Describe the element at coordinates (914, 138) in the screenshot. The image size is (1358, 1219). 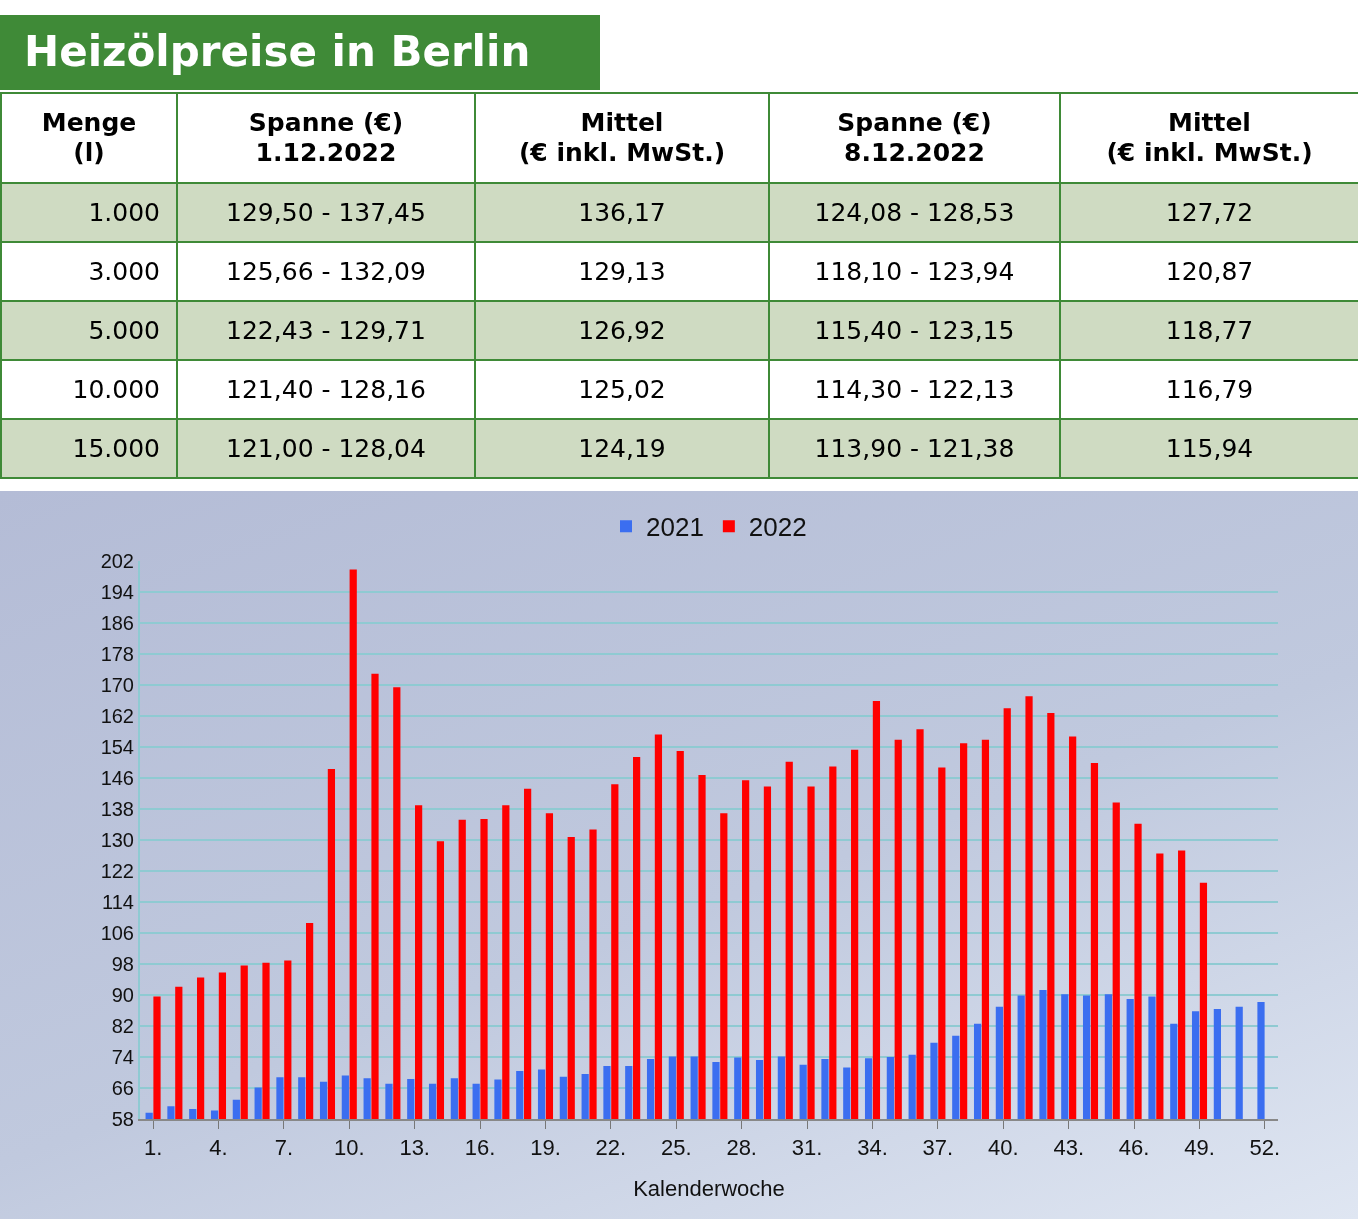
I see `category-label: Spanne (€) 8.12.2022` at that location.